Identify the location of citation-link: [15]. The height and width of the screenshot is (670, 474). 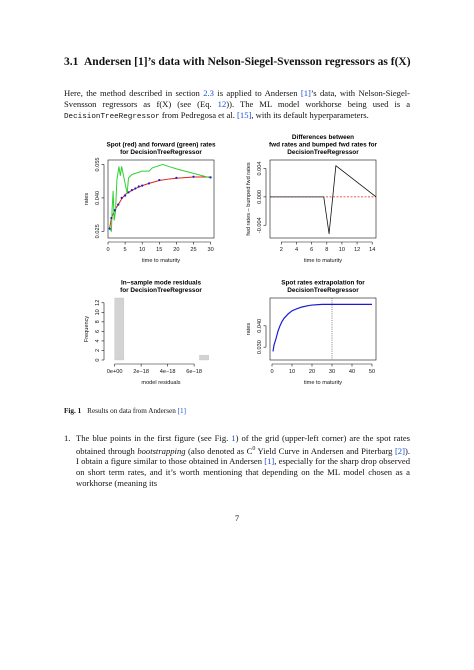
(244, 114).